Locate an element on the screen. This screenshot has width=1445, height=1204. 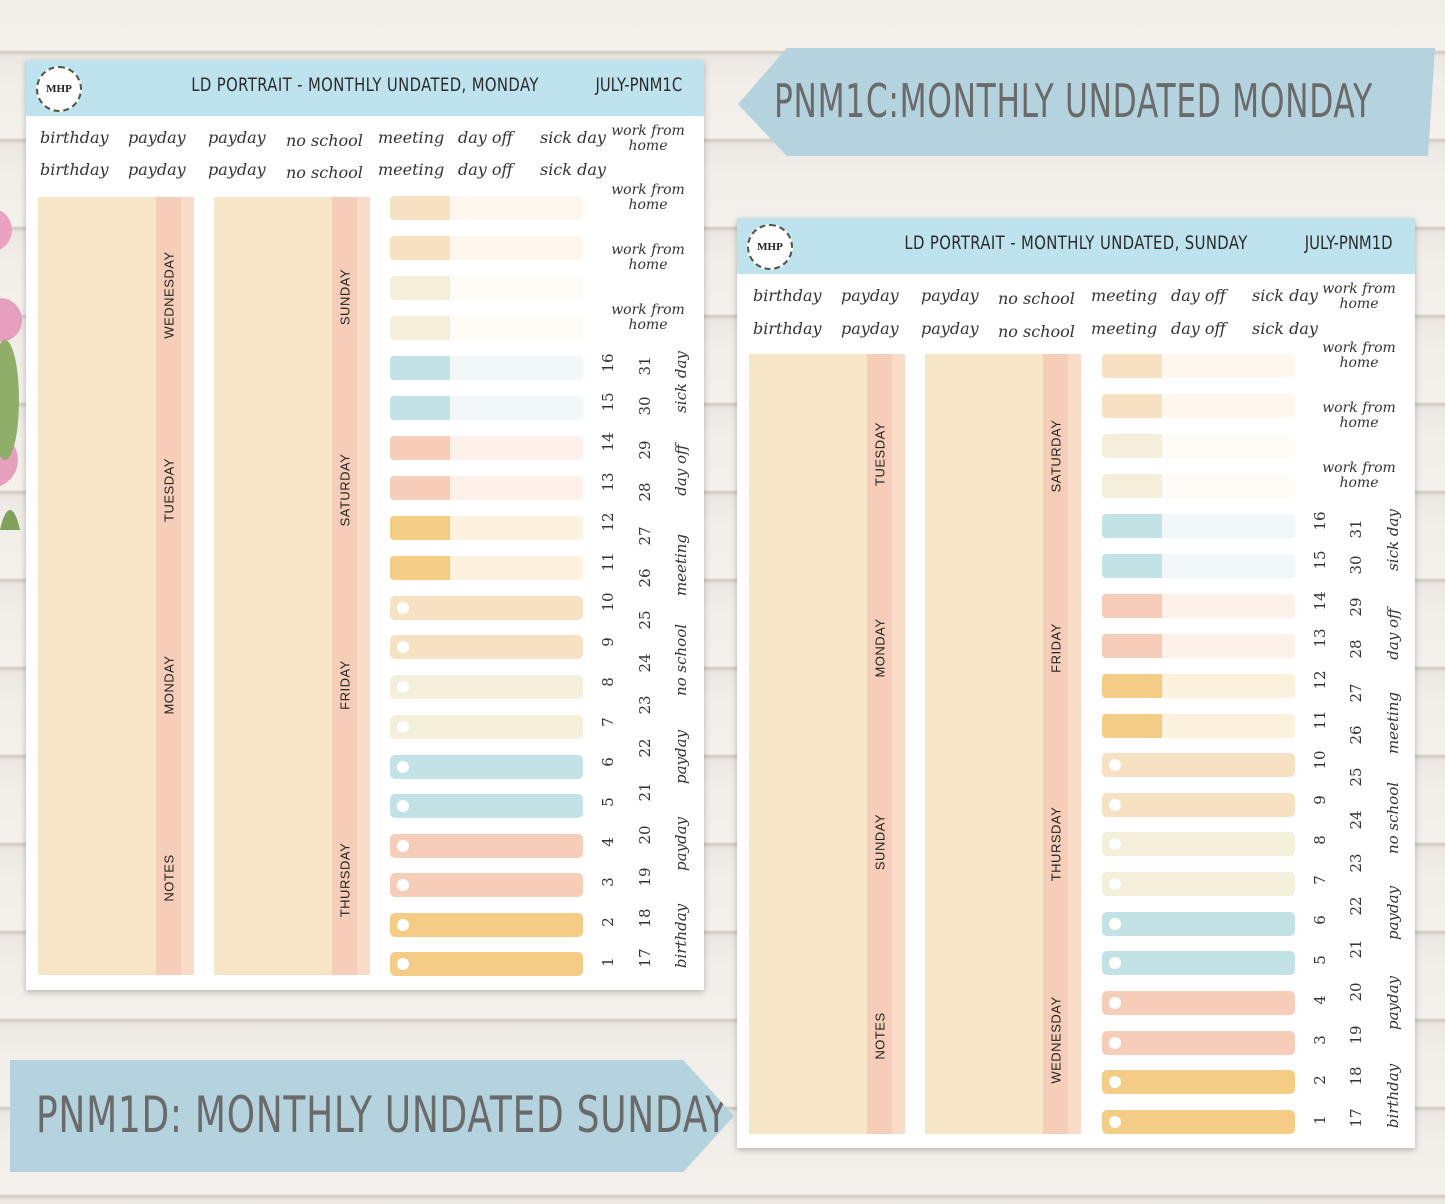
date-number: 10 is located at coordinates (1320, 760).